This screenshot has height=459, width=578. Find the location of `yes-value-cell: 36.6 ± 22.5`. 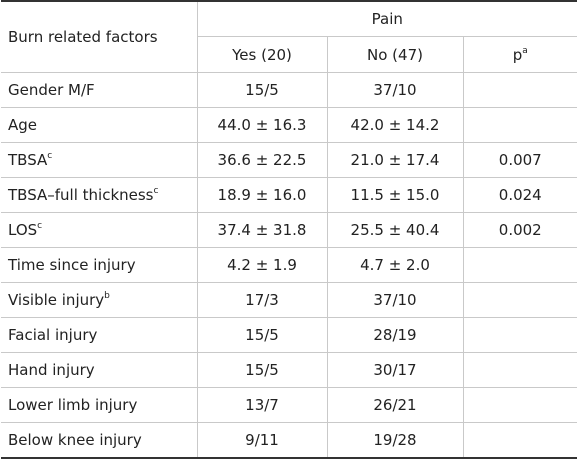

yes-value-cell: 36.6 ± 22.5 is located at coordinates (262, 160).